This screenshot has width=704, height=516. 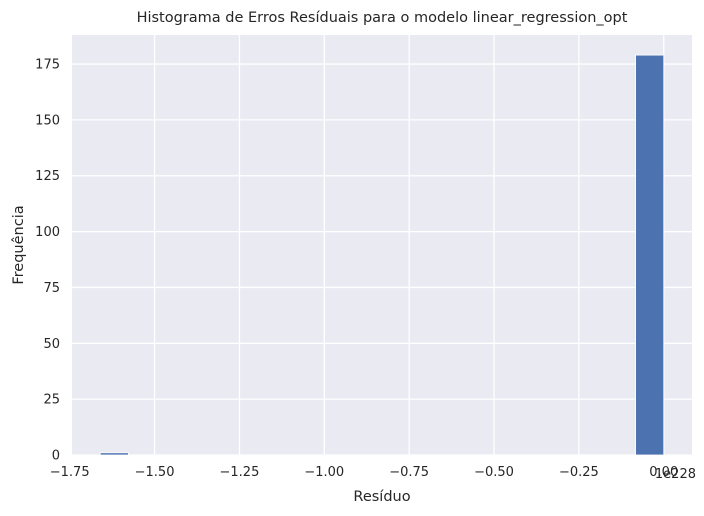 What do you see at coordinates (47, 232) in the screenshot?
I see `y-tick-label-4: 100` at bounding box center [47, 232].